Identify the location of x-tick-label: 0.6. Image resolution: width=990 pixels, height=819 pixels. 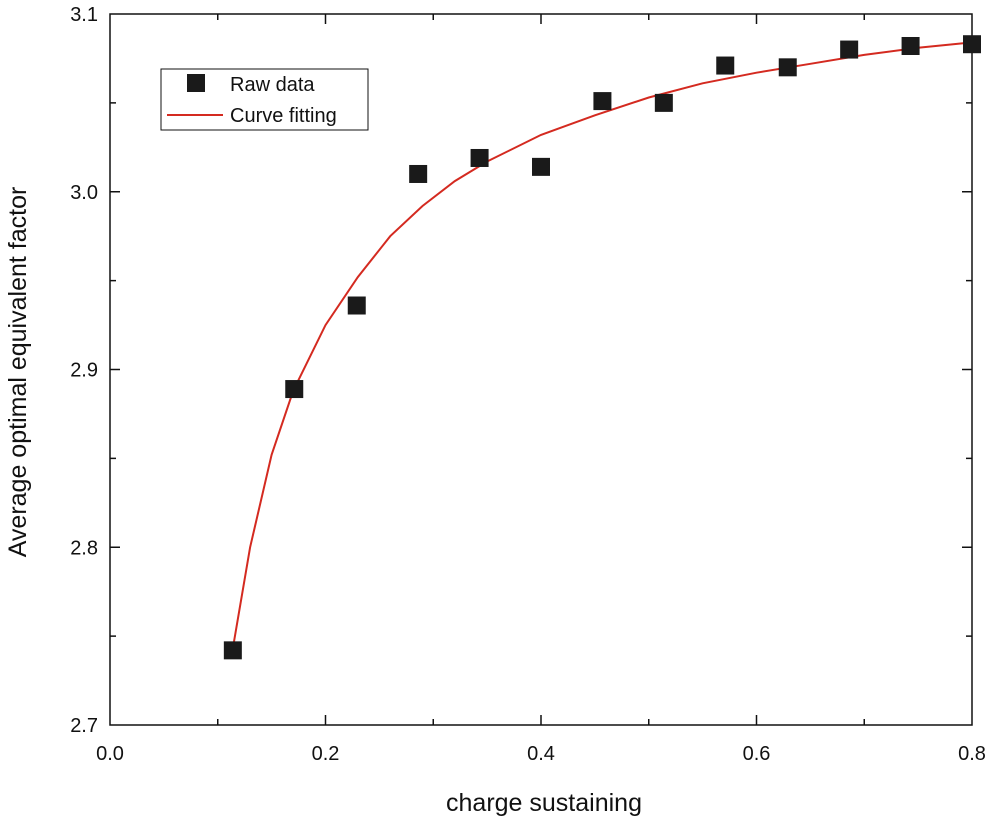
(757, 754).